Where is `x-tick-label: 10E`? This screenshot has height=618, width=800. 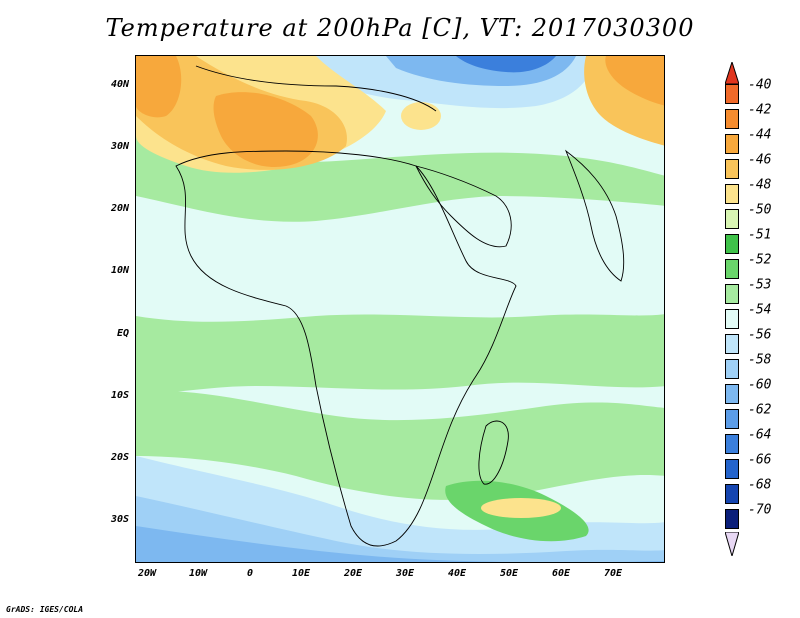
x-tick-label: 10E is located at coordinates (301, 573).